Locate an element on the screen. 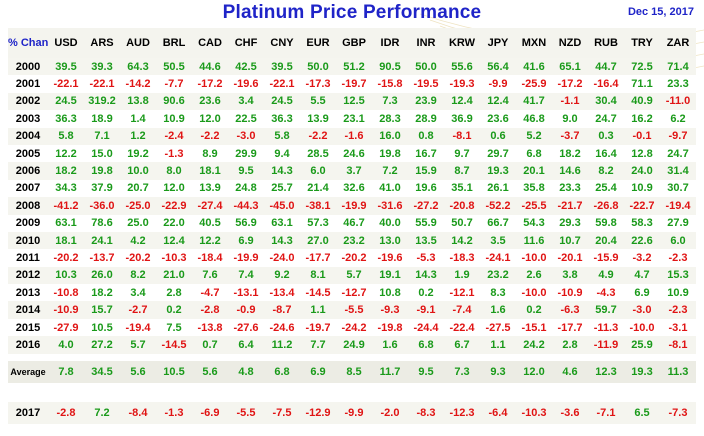 The image size is (704, 436). value-cell-chf: 22.5 is located at coordinates (246, 119).